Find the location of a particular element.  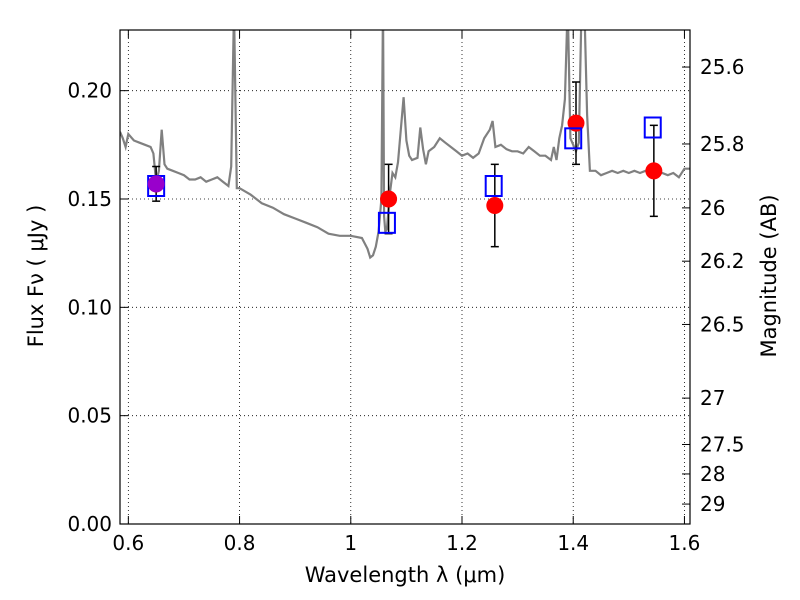

y-tick-label: 0.05 is located at coordinates (89, 416).